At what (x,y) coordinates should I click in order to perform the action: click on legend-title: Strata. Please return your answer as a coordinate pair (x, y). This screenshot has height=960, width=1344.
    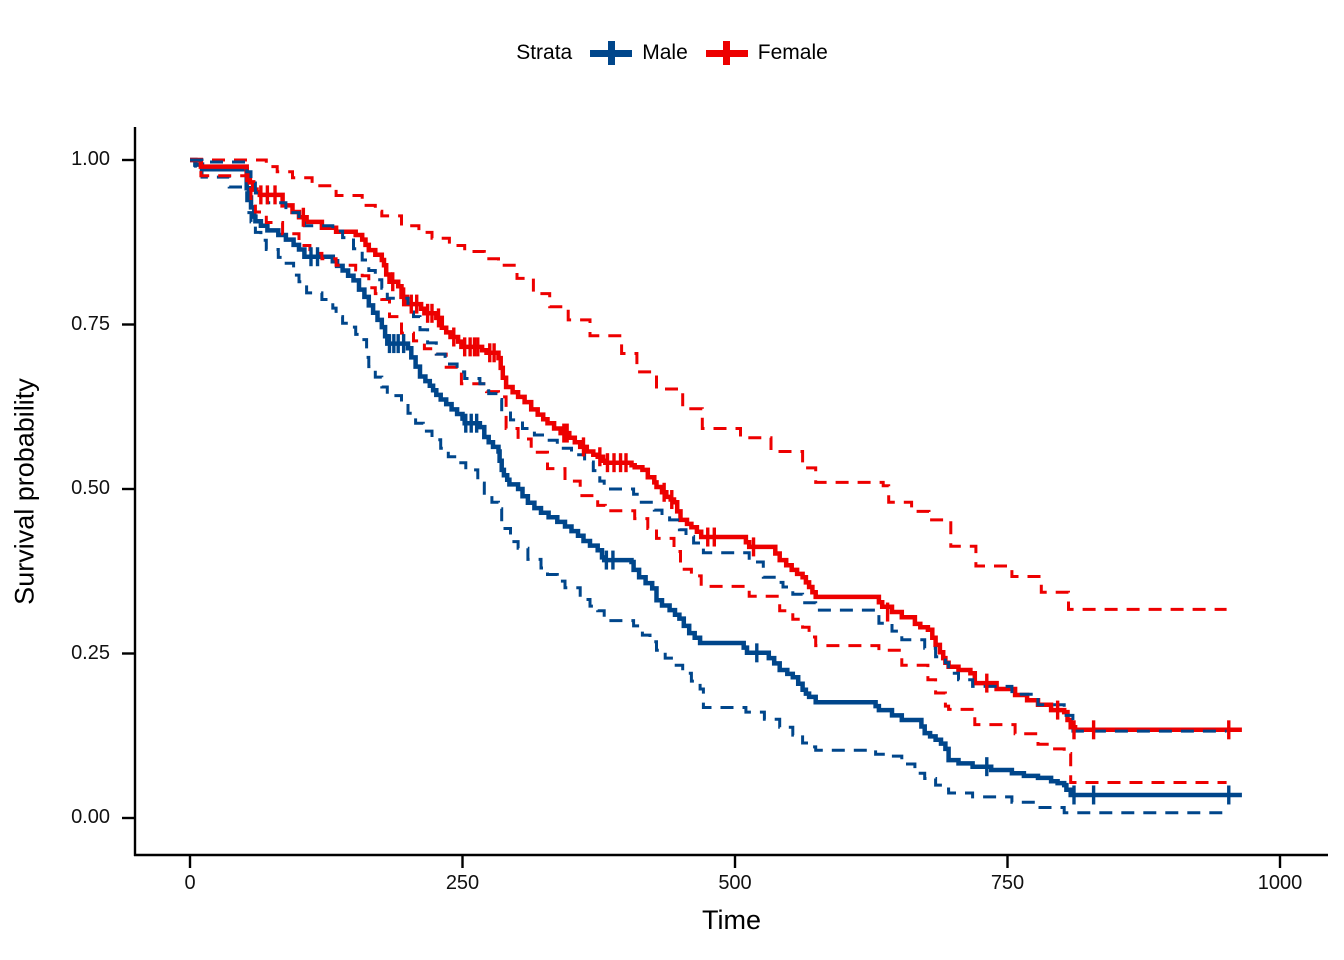
    Looking at the image, I should click on (544, 52).